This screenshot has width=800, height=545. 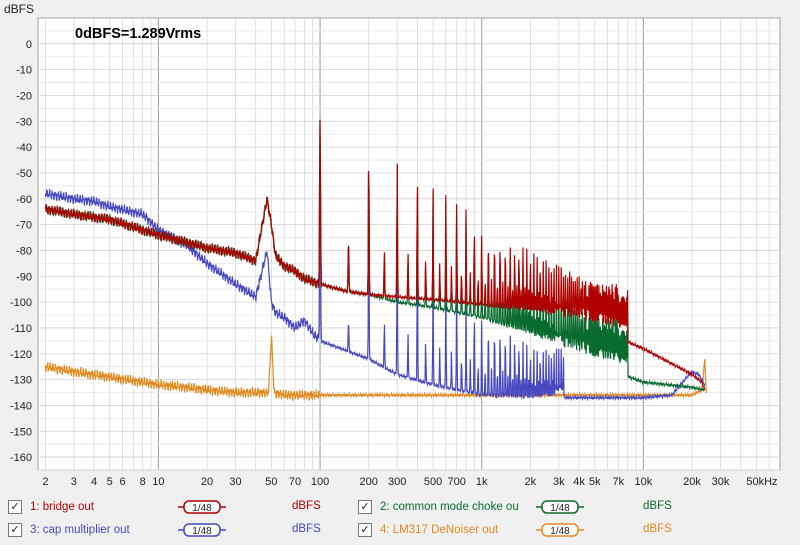 What do you see at coordinates (74, 482) in the screenshot?
I see `x-tick-label: 3` at bounding box center [74, 482].